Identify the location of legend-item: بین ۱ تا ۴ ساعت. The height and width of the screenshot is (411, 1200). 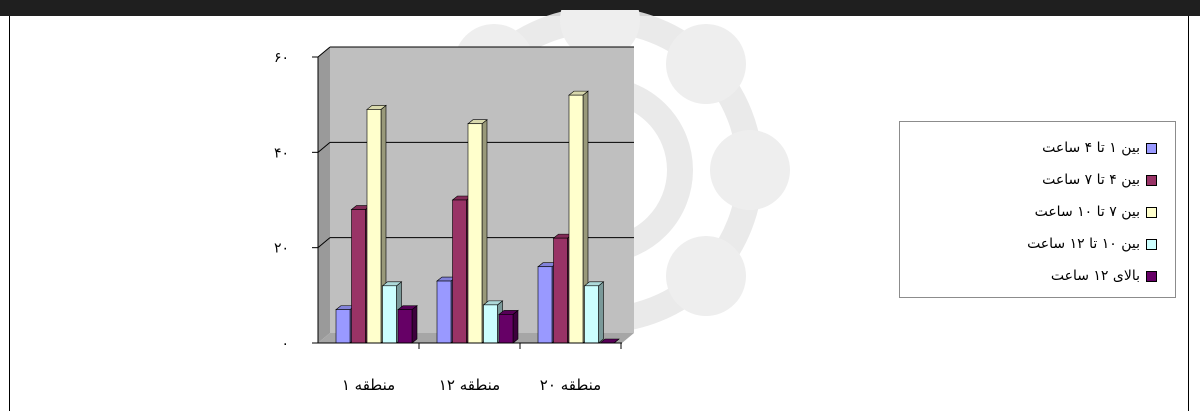
(1099, 148).